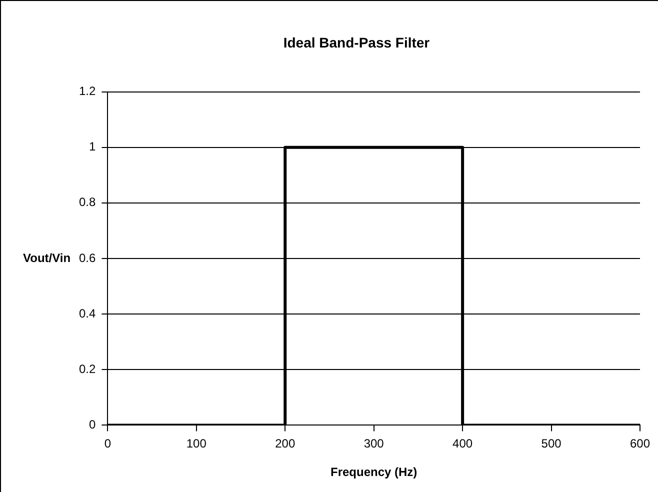 This screenshot has height=492, width=658. Describe the element at coordinates (551, 443) in the screenshot. I see `x-tick-label: 500` at that location.